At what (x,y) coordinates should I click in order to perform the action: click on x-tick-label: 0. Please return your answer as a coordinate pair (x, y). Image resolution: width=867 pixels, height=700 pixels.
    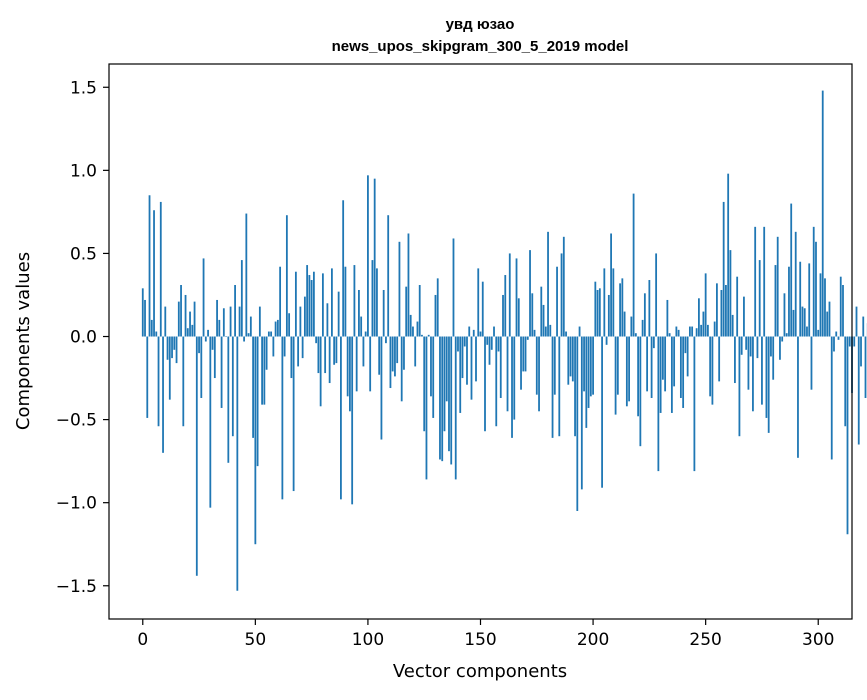
    Looking at the image, I should click on (142, 640).